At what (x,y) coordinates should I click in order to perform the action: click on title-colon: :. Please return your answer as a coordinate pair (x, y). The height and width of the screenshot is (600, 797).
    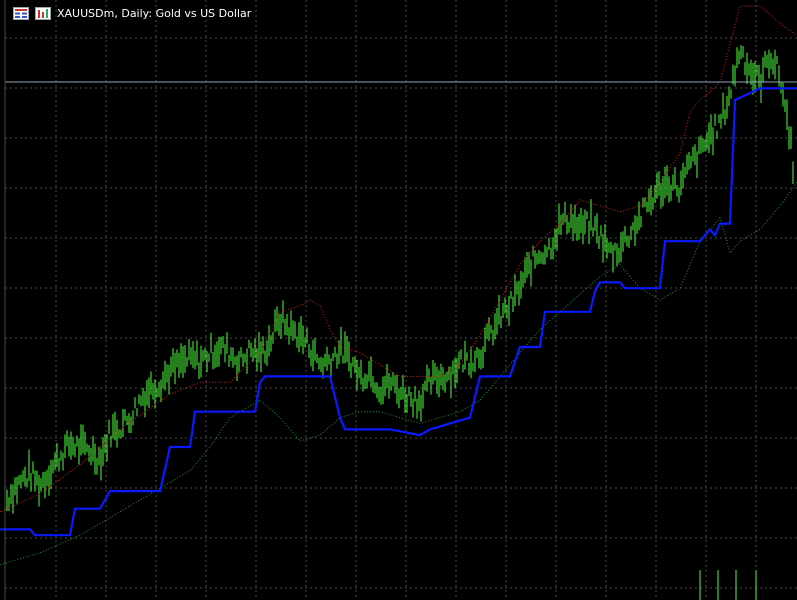
    Looking at the image, I should click on (150, 13).